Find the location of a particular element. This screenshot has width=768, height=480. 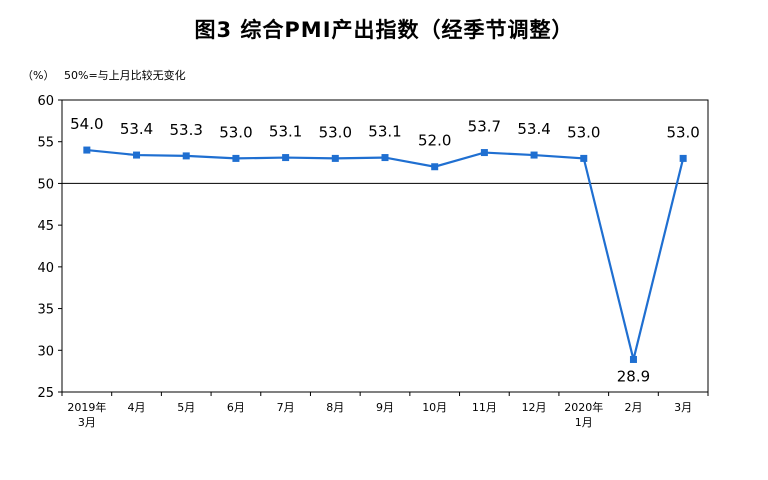

x-tick-label: 6月 is located at coordinates (236, 407).